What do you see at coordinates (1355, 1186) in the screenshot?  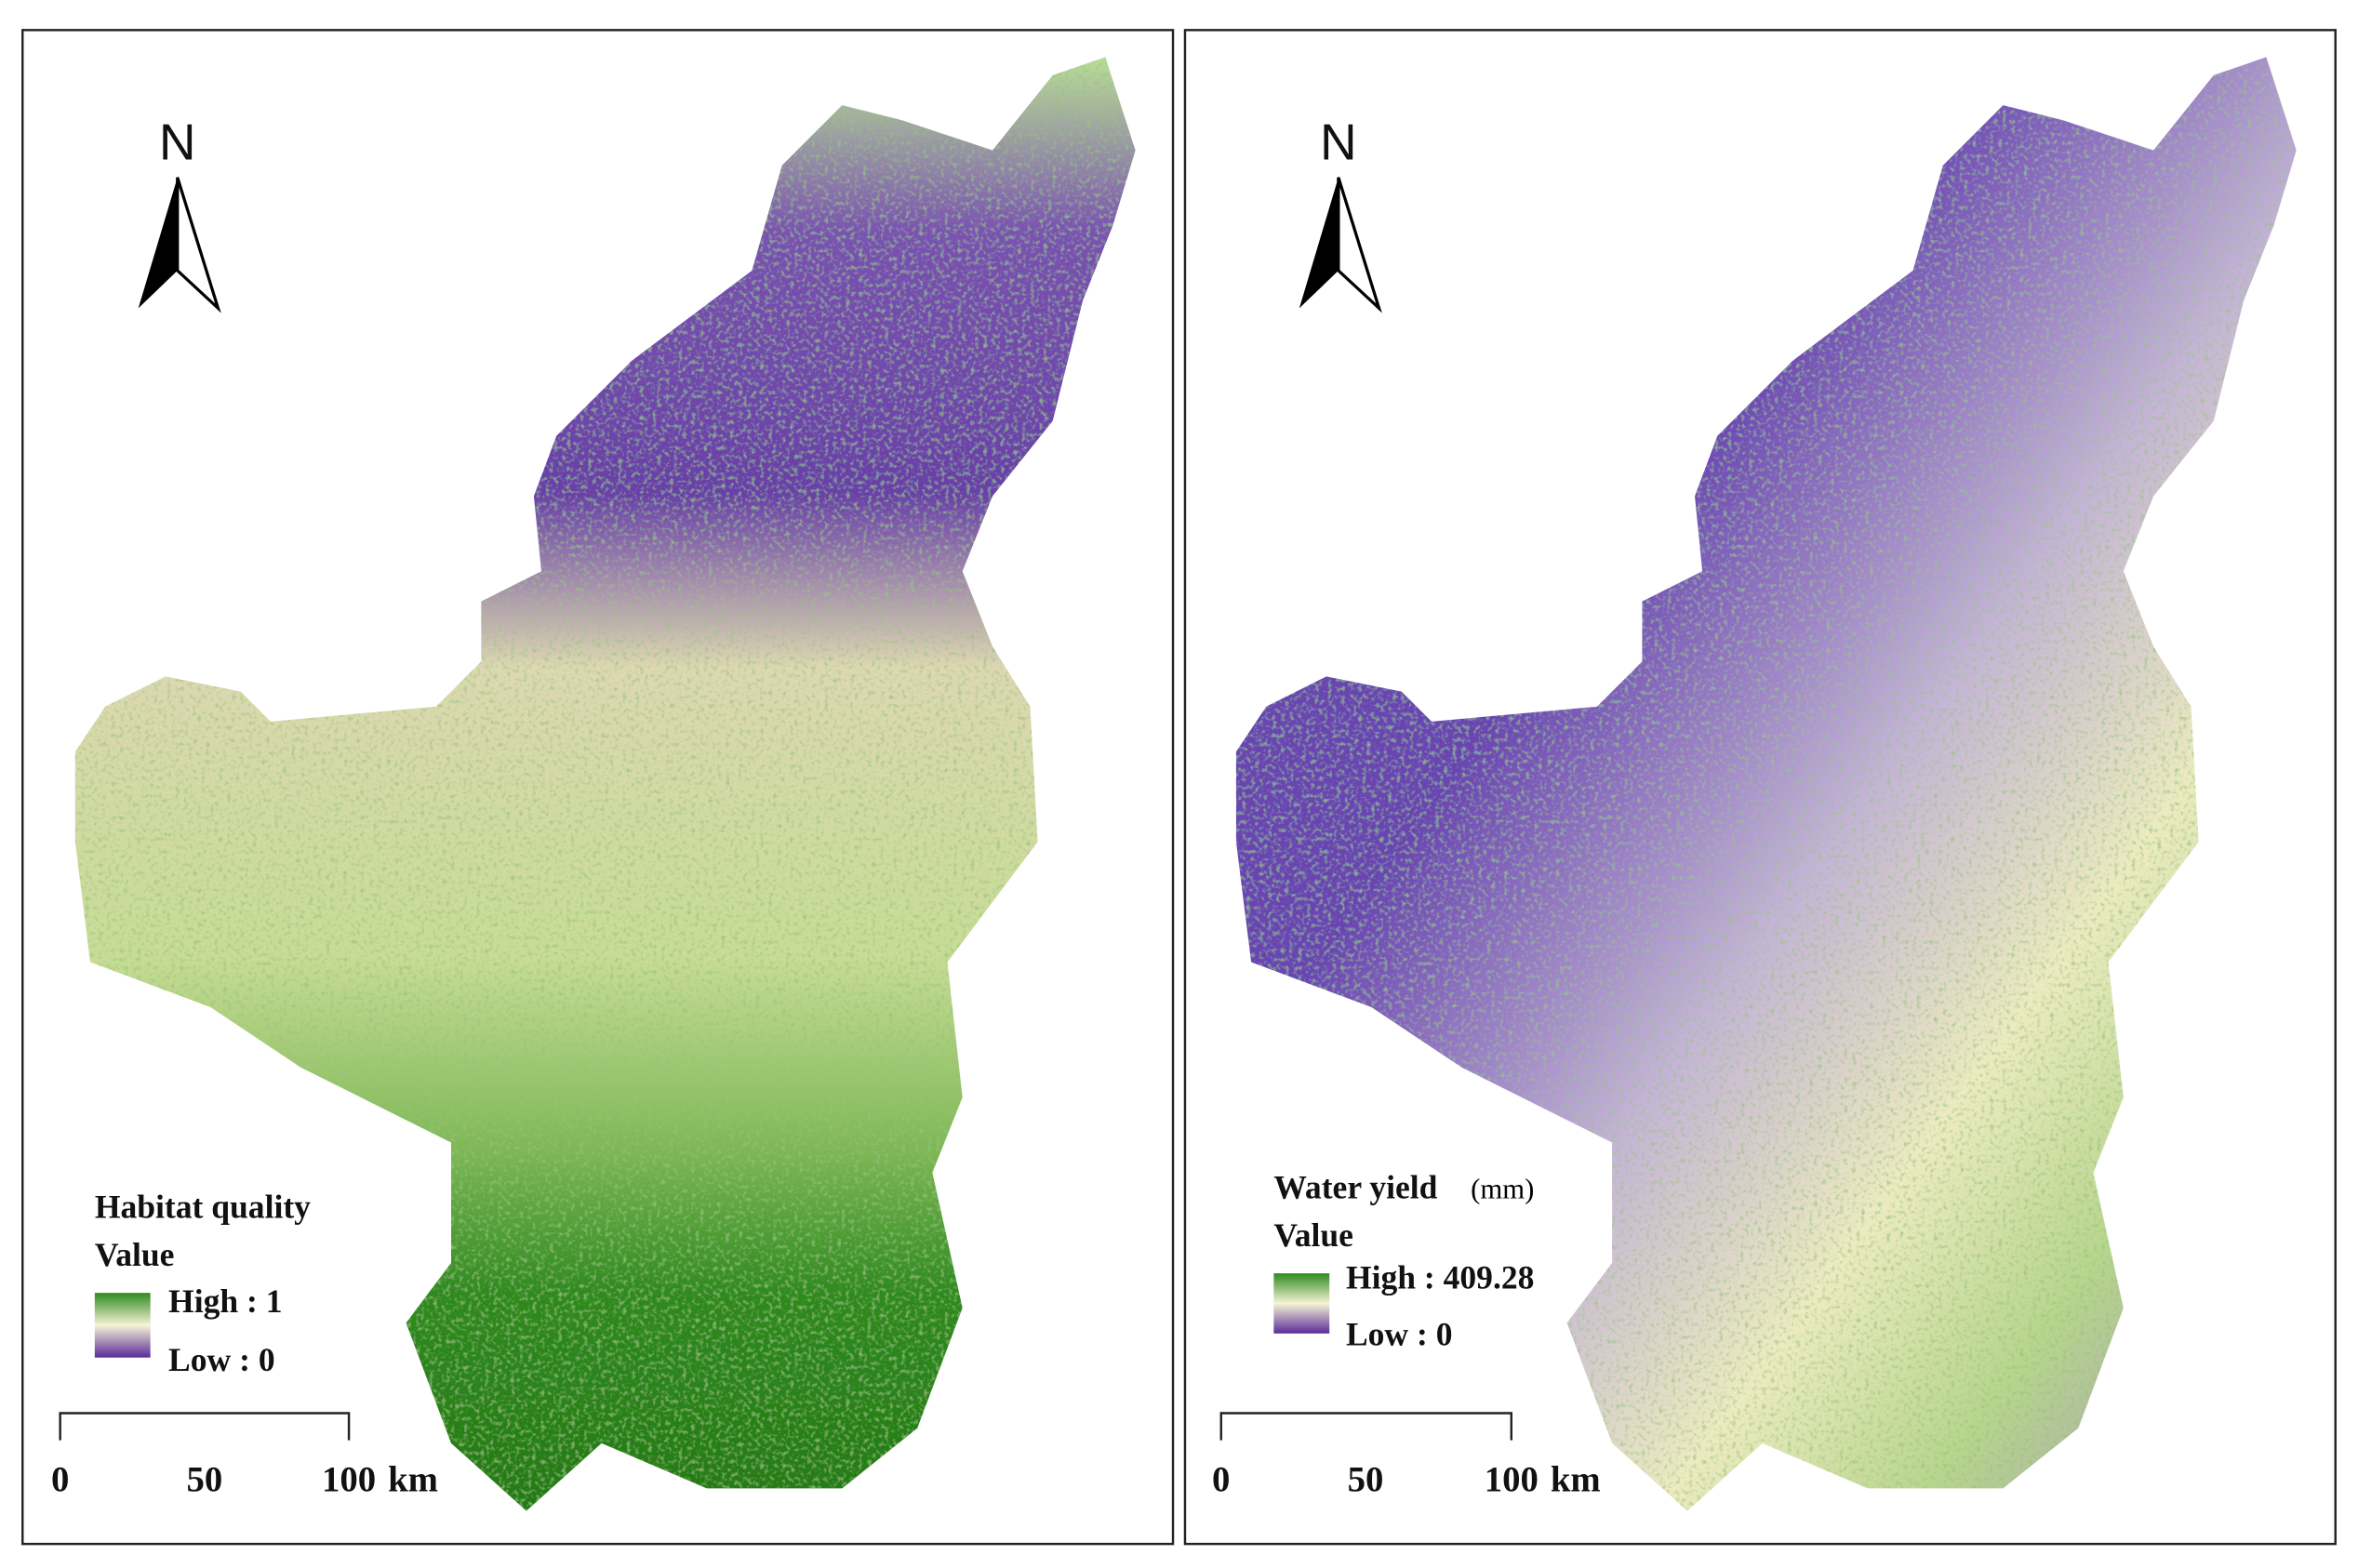 I see `legend-title: Water yield` at bounding box center [1355, 1186].